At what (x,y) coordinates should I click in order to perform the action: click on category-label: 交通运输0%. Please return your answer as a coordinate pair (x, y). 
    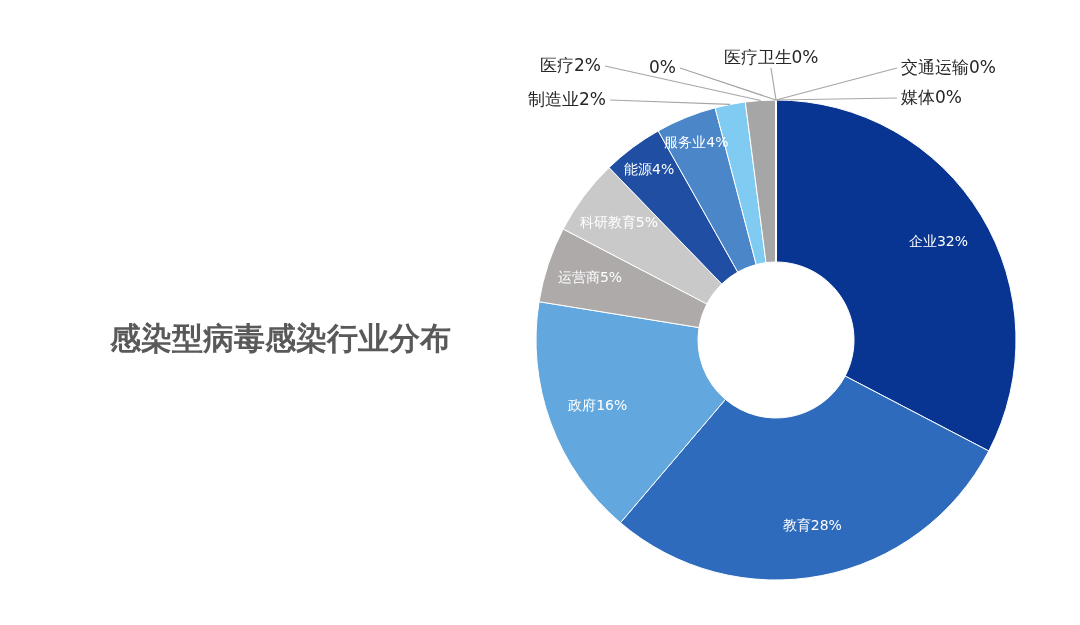
    Looking at the image, I should click on (948, 67).